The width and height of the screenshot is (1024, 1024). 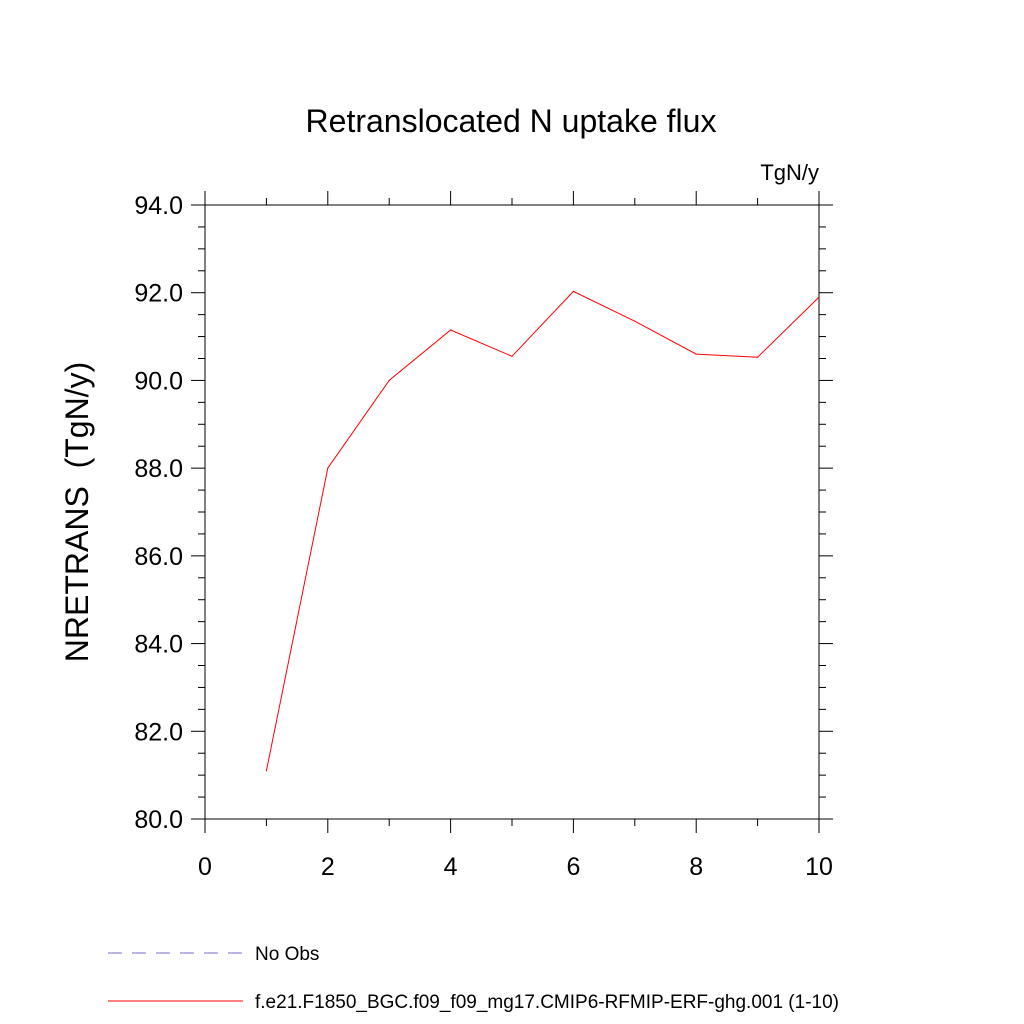 What do you see at coordinates (158, 206) in the screenshot?
I see `y-tick-label: 94.0` at bounding box center [158, 206].